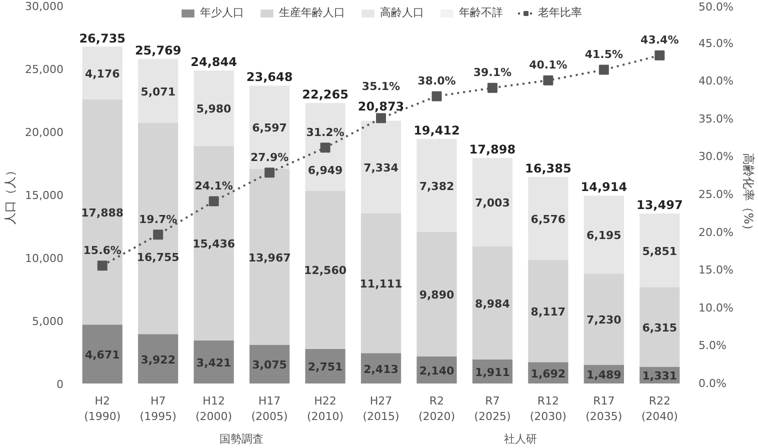 The image size is (758, 448). What do you see at coordinates (242, 439) in the screenshot?
I see `text: 国勢調査` at bounding box center [242, 439].